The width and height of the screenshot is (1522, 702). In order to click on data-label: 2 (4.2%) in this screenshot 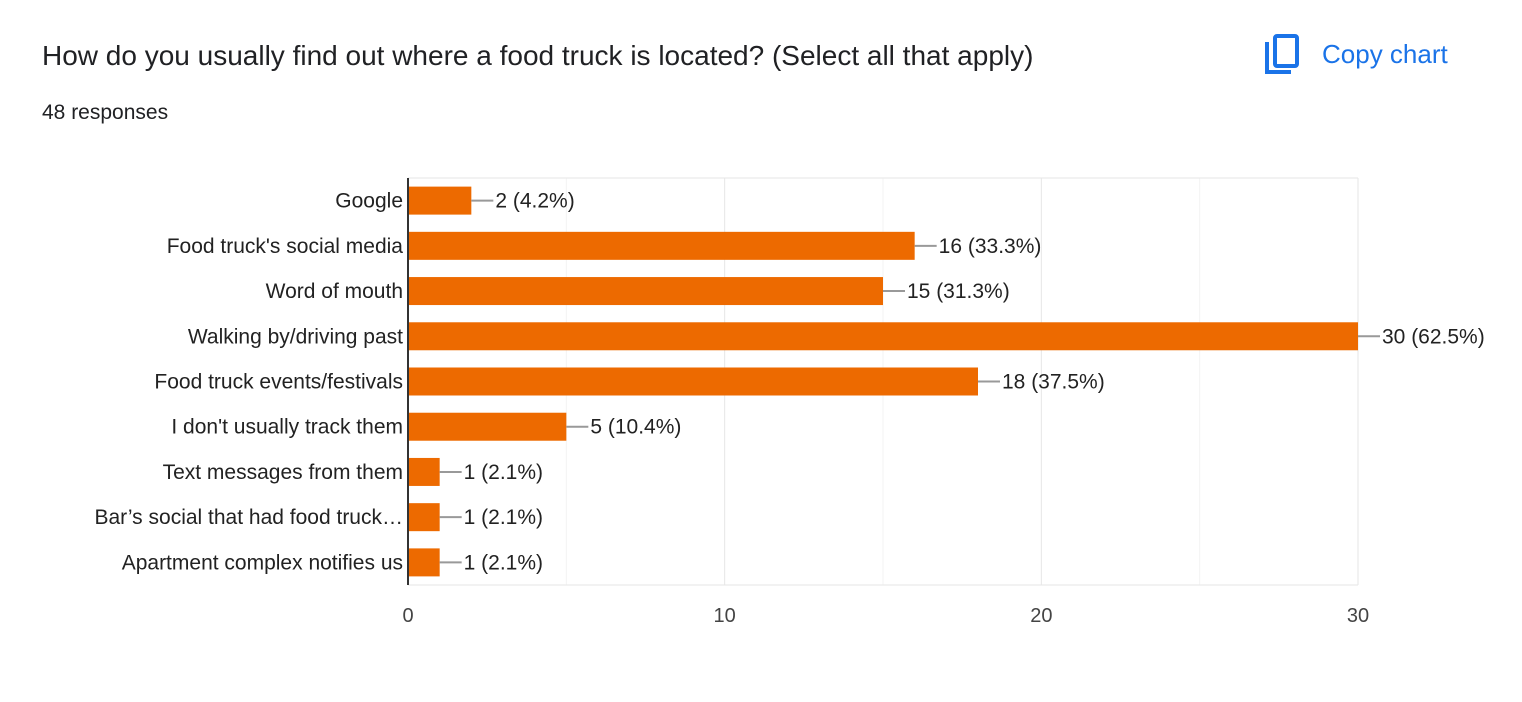, I will do `click(534, 201)`.